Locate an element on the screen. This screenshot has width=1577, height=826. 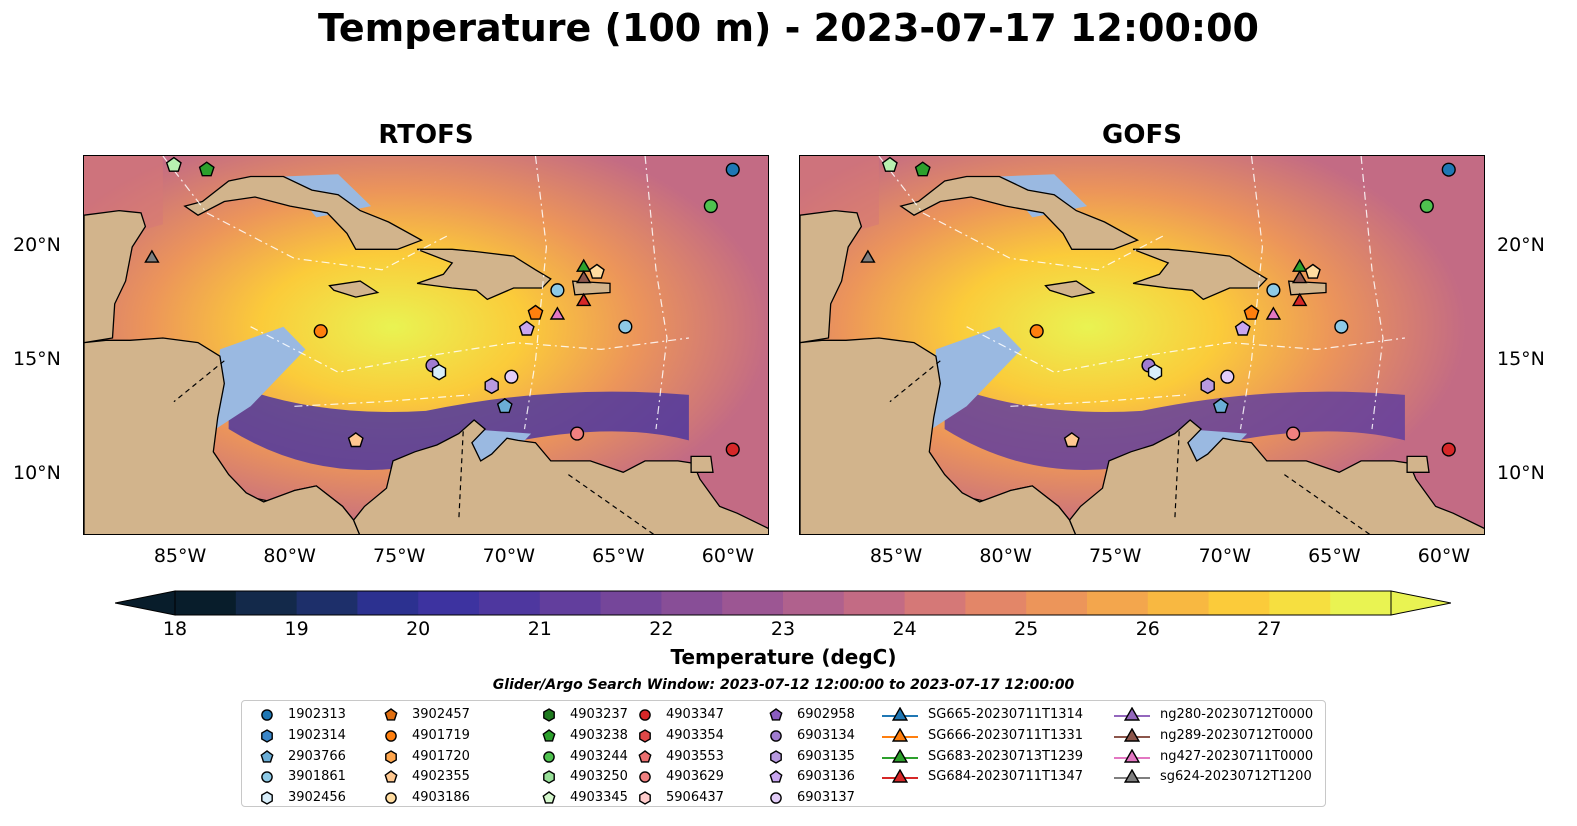
shallow-shelf is located at coordinates (260, 378).